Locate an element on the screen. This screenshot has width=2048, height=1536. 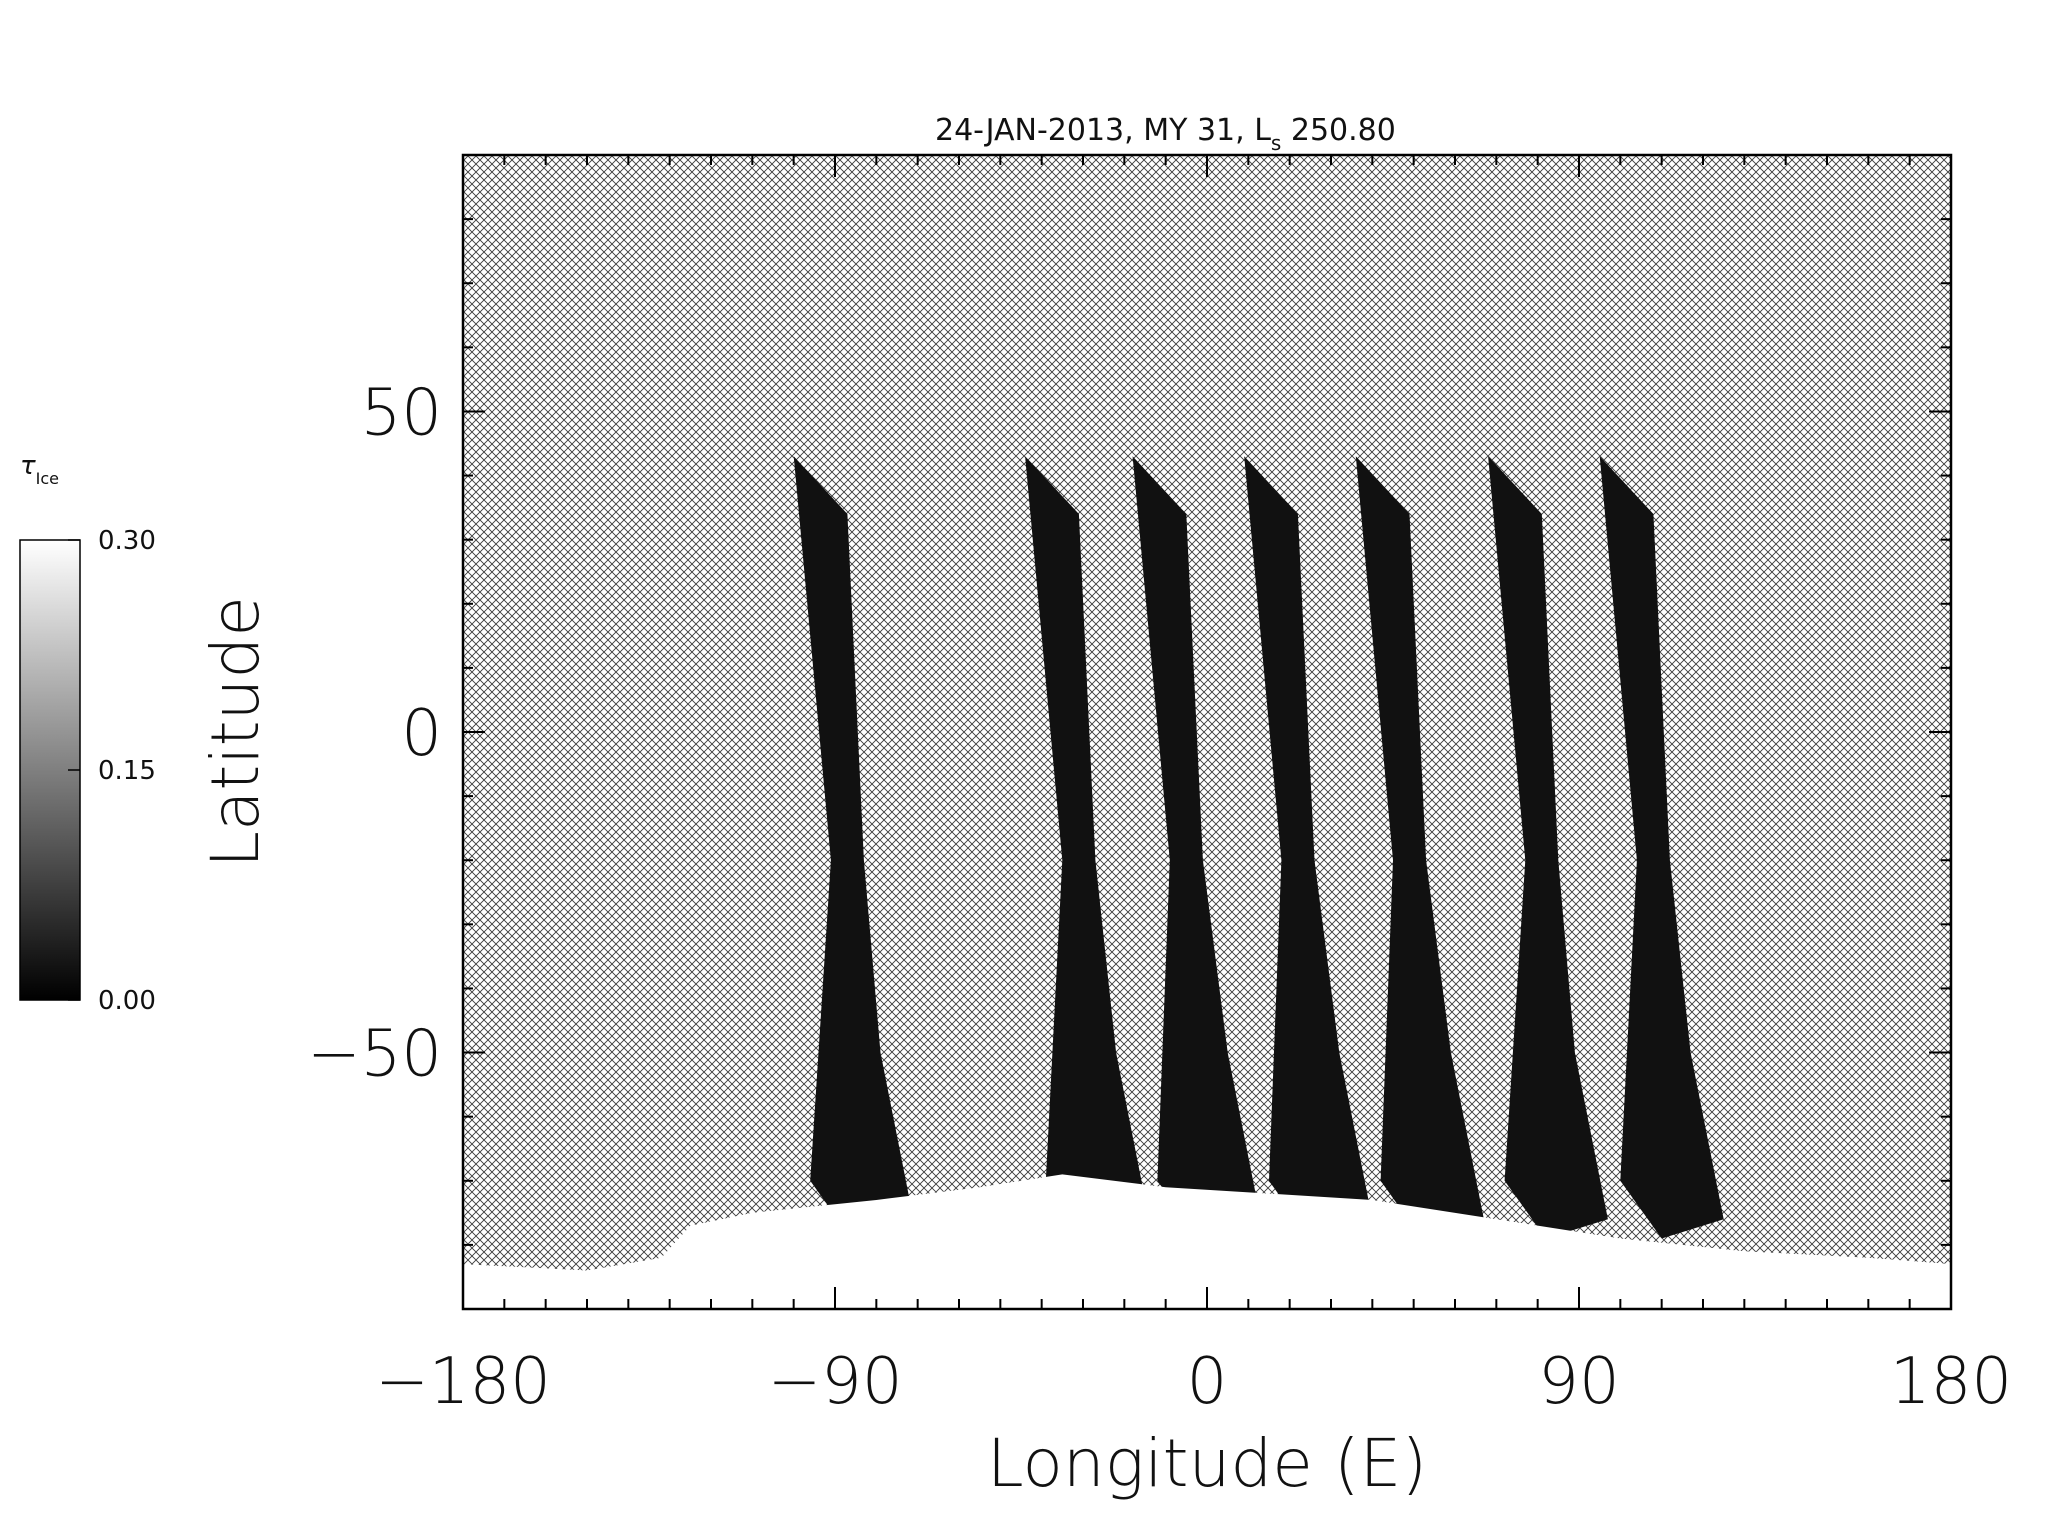
y-axis-label: Latitude is located at coordinates (235, 732).